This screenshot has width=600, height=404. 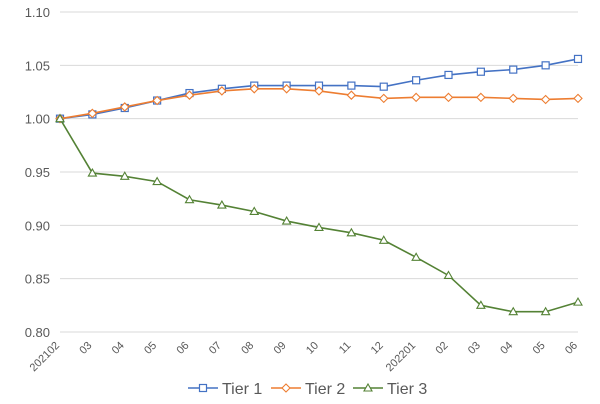 I want to click on x-tick-label: 02, so click(x=441, y=348).